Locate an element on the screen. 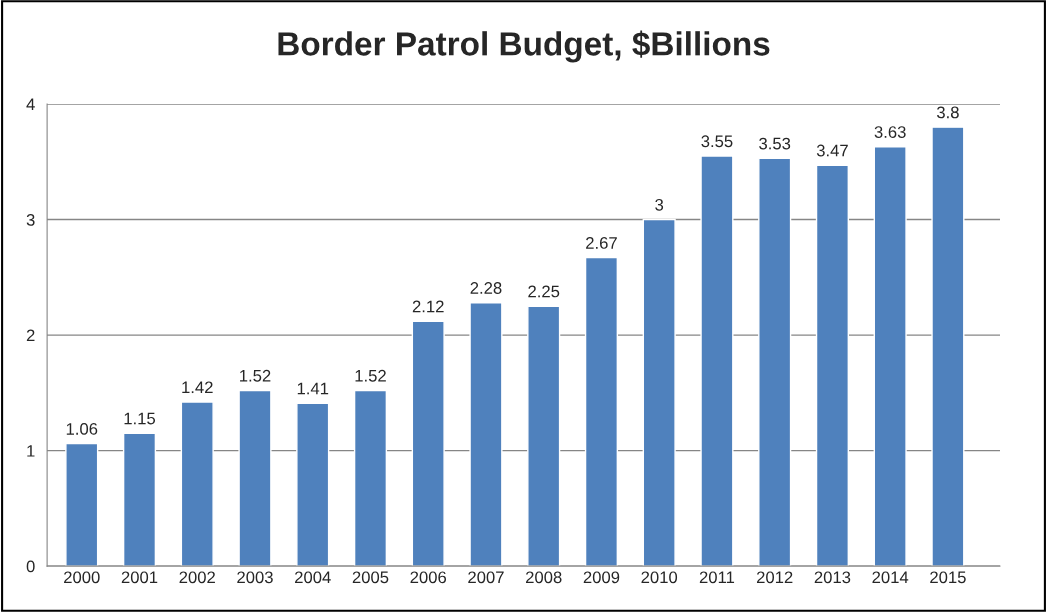 The width and height of the screenshot is (1047, 612). x-tick-label: 2013 is located at coordinates (832, 577).